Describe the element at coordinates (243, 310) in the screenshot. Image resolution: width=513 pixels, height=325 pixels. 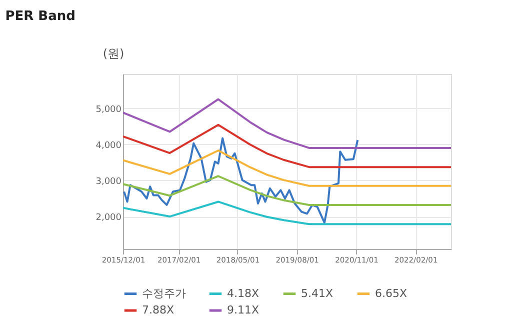
I see `legend-label: 9.11X` at that location.